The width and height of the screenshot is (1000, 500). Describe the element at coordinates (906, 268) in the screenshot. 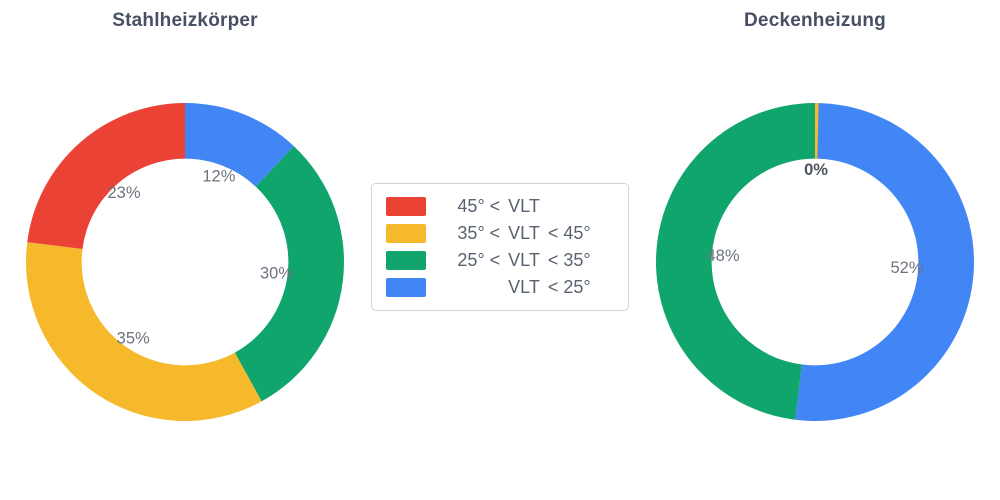

I see `slice-percent-label-vlt-25: 52%` at that location.